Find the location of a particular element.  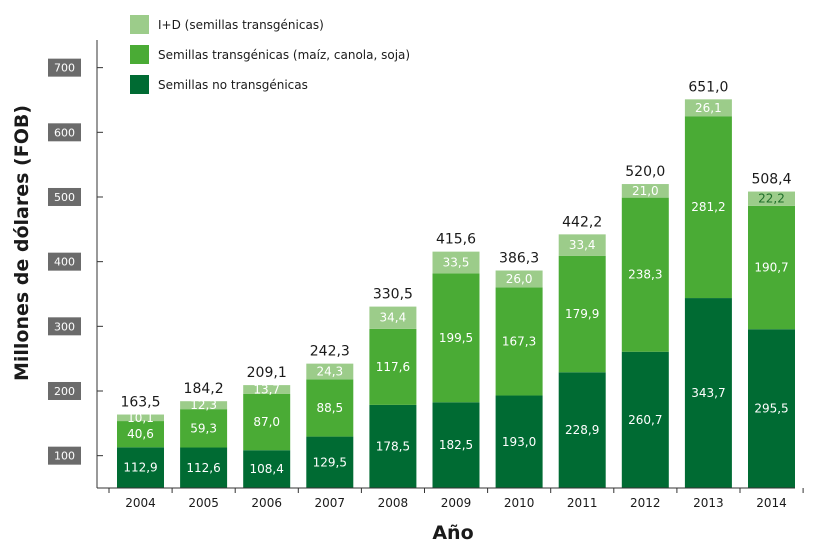

data-label: 238,3 is located at coordinates (645, 275).